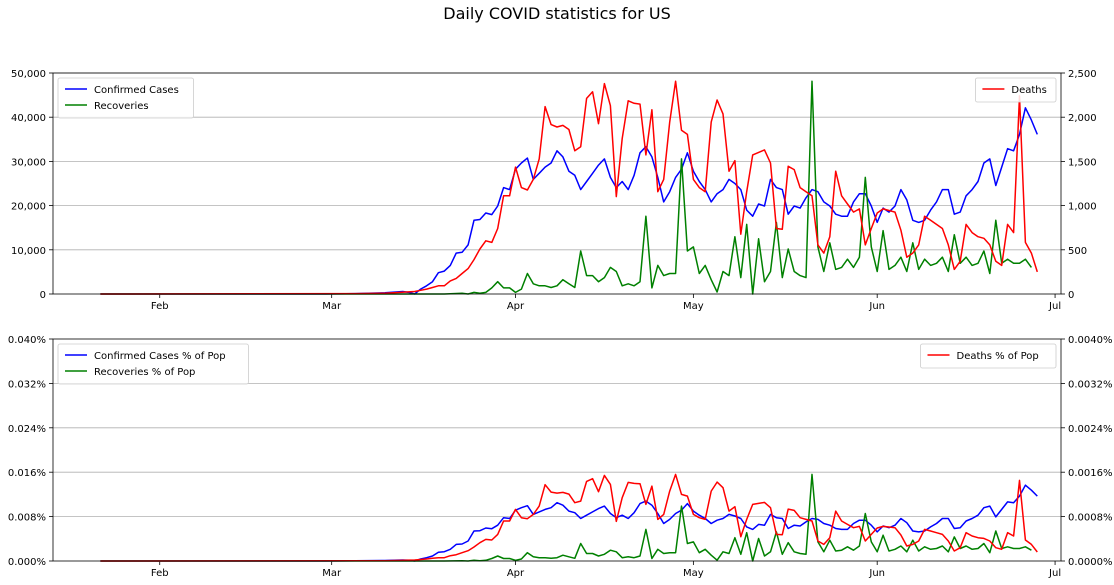 The height and width of the screenshot is (585, 1114). What do you see at coordinates (28, 207) in the screenshot?
I see `y-left-tick-label: 20,000` at bounding box center [28, 207].